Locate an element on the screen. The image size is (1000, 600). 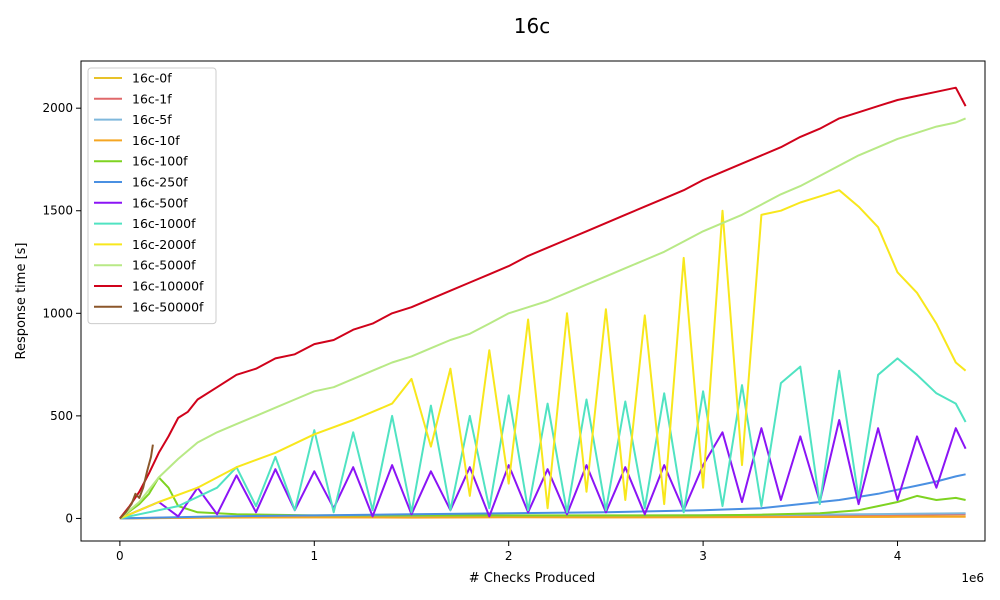
y-tick-label: 0 is located at coordinates (69, 518).